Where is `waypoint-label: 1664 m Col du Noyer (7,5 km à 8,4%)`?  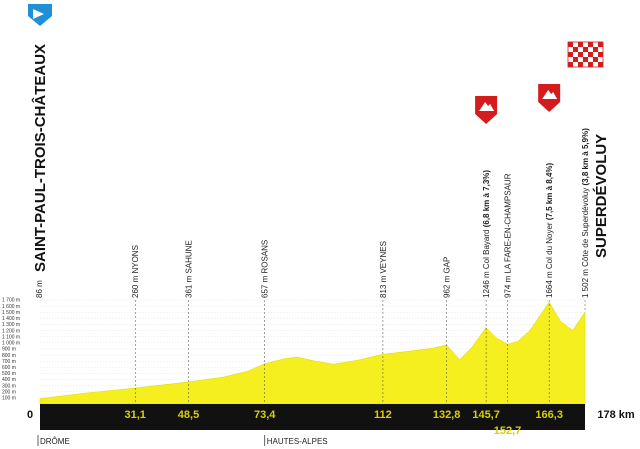 waypoint-label: 1664 m Col du Noyer (7,5 km à 8,4%) is located at coordinates (549, 230).